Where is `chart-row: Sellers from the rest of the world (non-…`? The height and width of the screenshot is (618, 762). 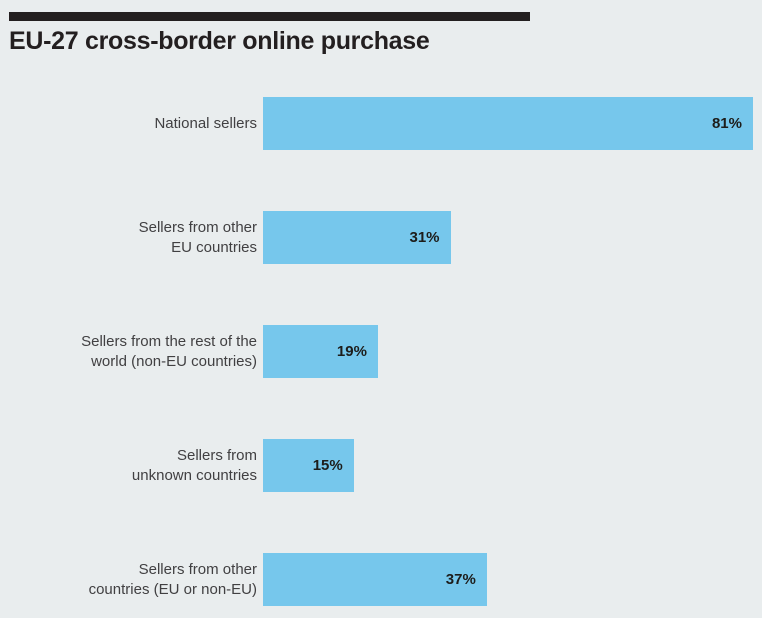
chart-row: Sellers from the rest of the world (non-… is located at coordinates (376, 351).